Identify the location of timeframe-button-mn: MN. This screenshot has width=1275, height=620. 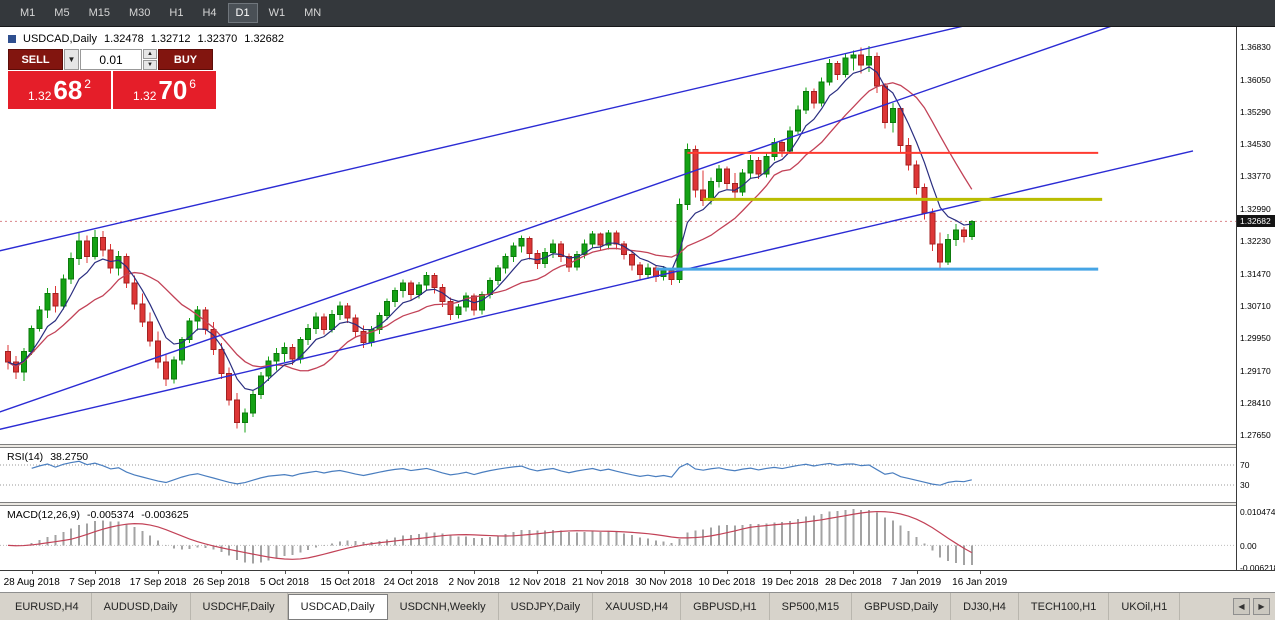
(312, 13).